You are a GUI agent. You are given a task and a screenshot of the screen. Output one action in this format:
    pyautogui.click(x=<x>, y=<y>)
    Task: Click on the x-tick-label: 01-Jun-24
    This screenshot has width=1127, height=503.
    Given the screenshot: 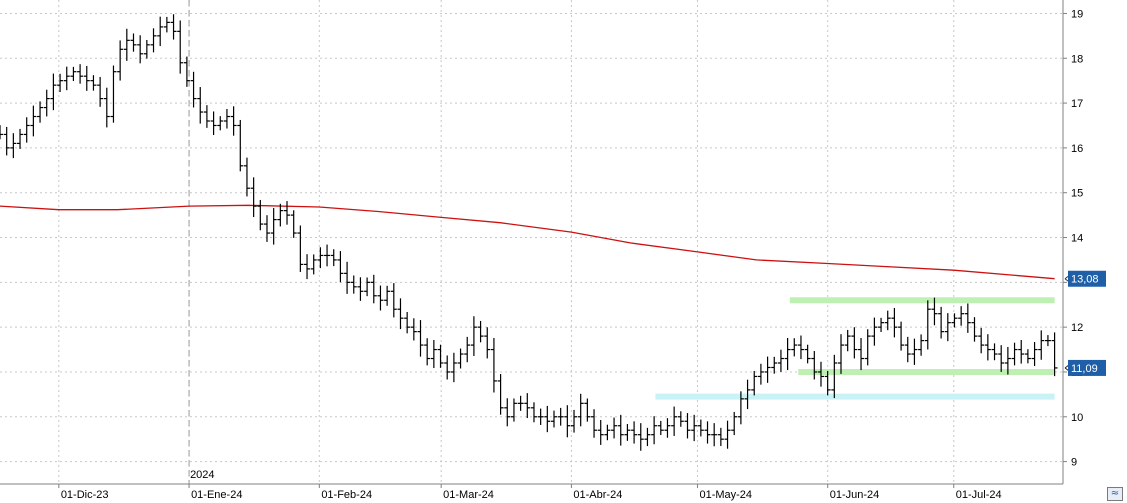 What is the action you would take?
    pyautogui.click(x=855, y=495)
    